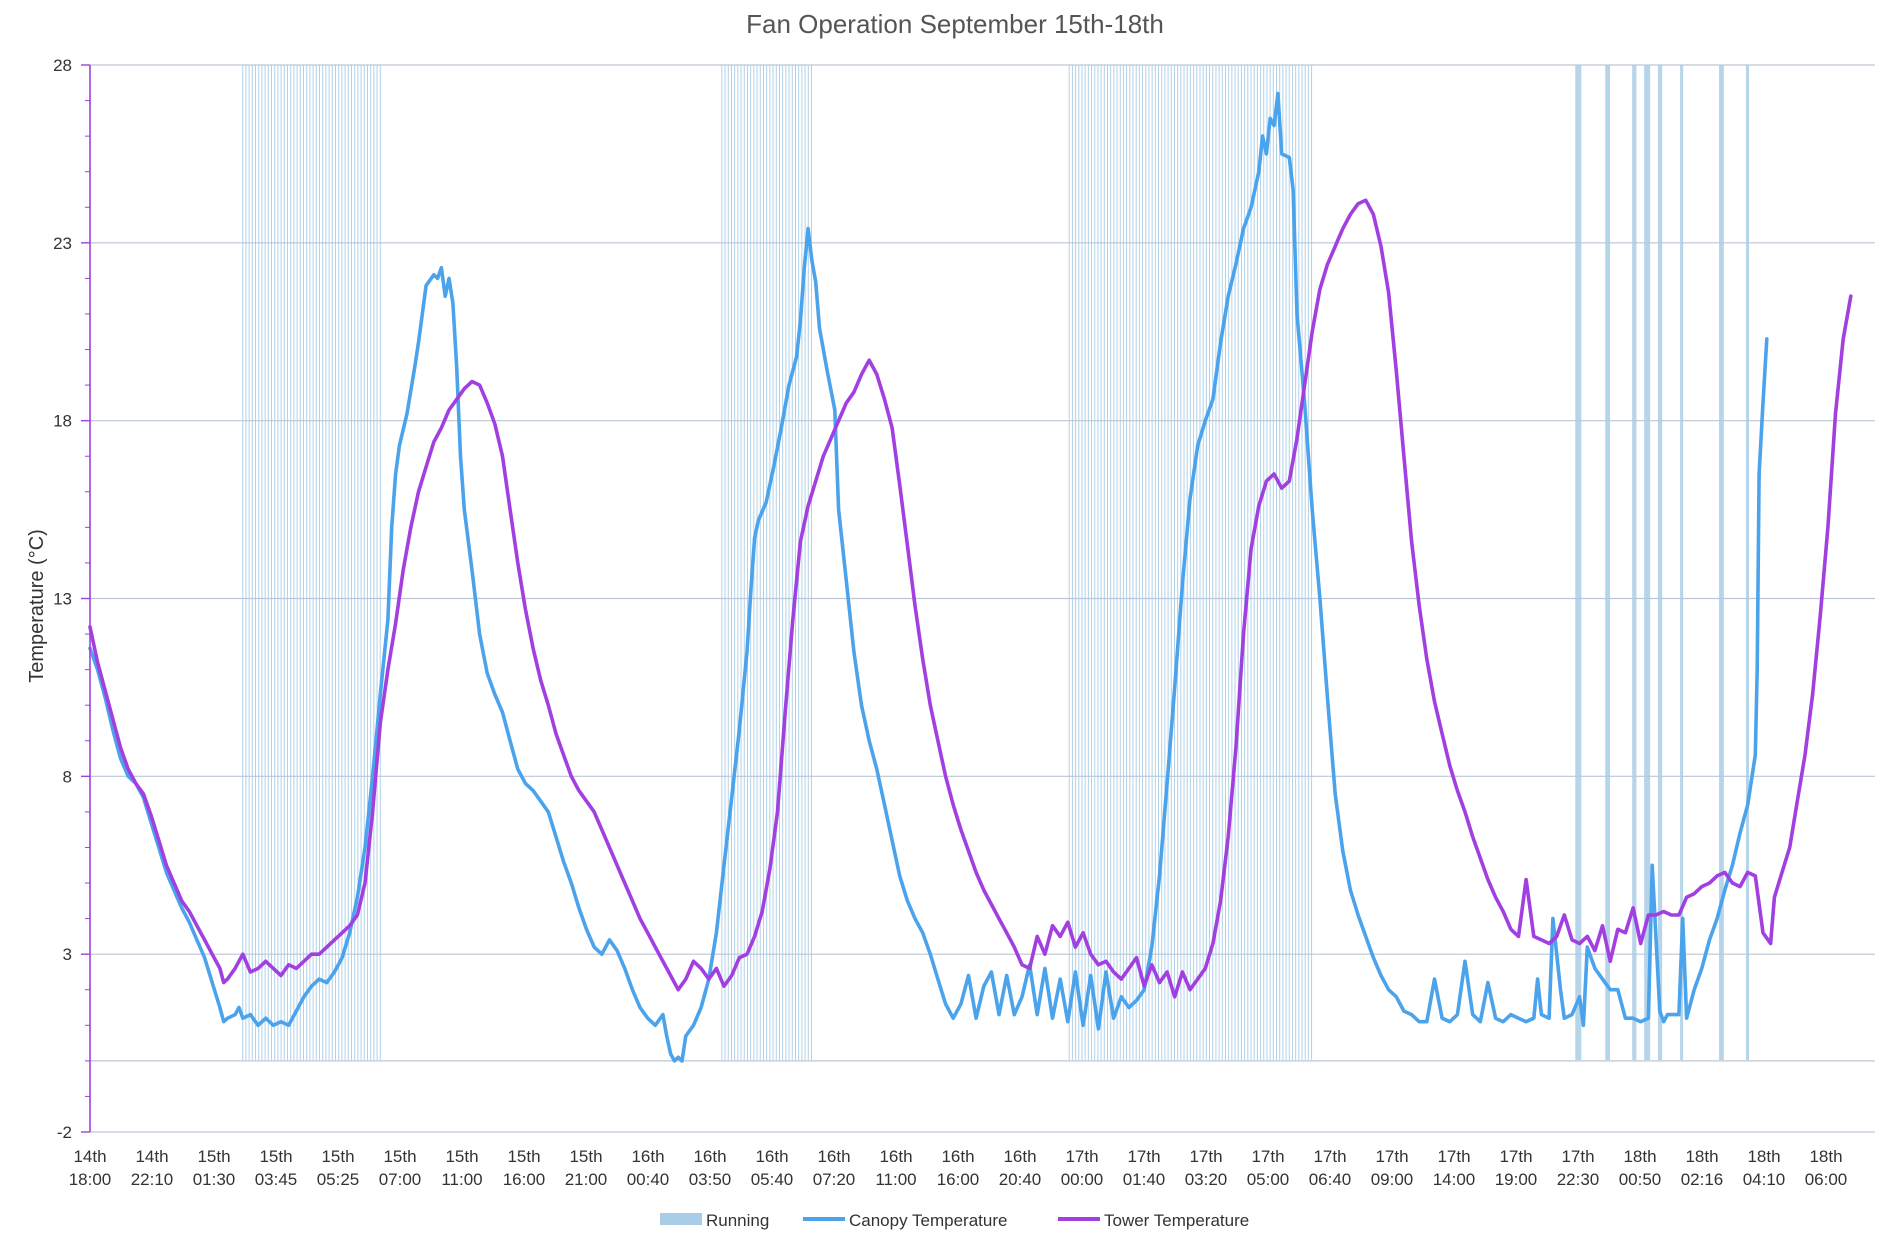 This screenshot has height=1243, width=1890. What do you see at coordinates (772, 1168) in the screenshot?
I see `x-tick-label: 16th 05:40` at bounding box center [772, 1168].